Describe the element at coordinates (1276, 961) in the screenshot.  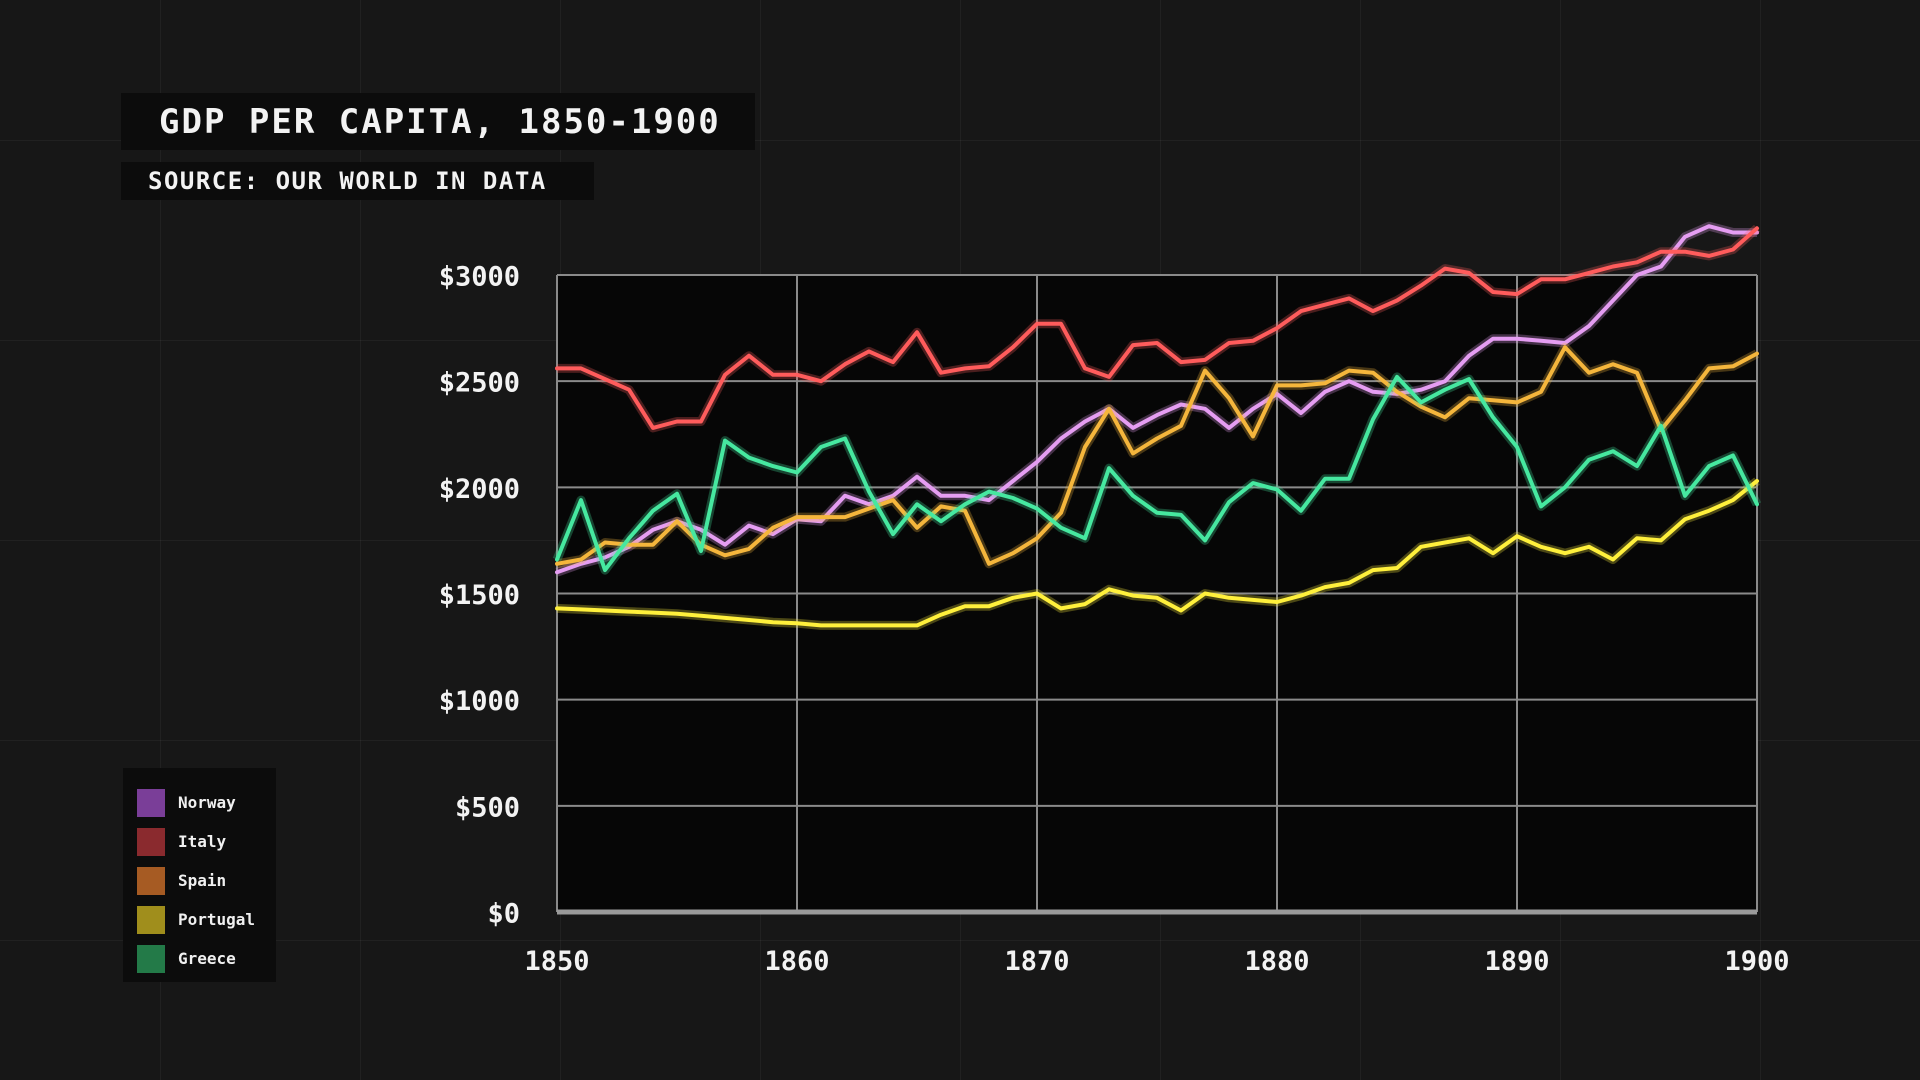
I see `x-tick-label: 1880` at that location.